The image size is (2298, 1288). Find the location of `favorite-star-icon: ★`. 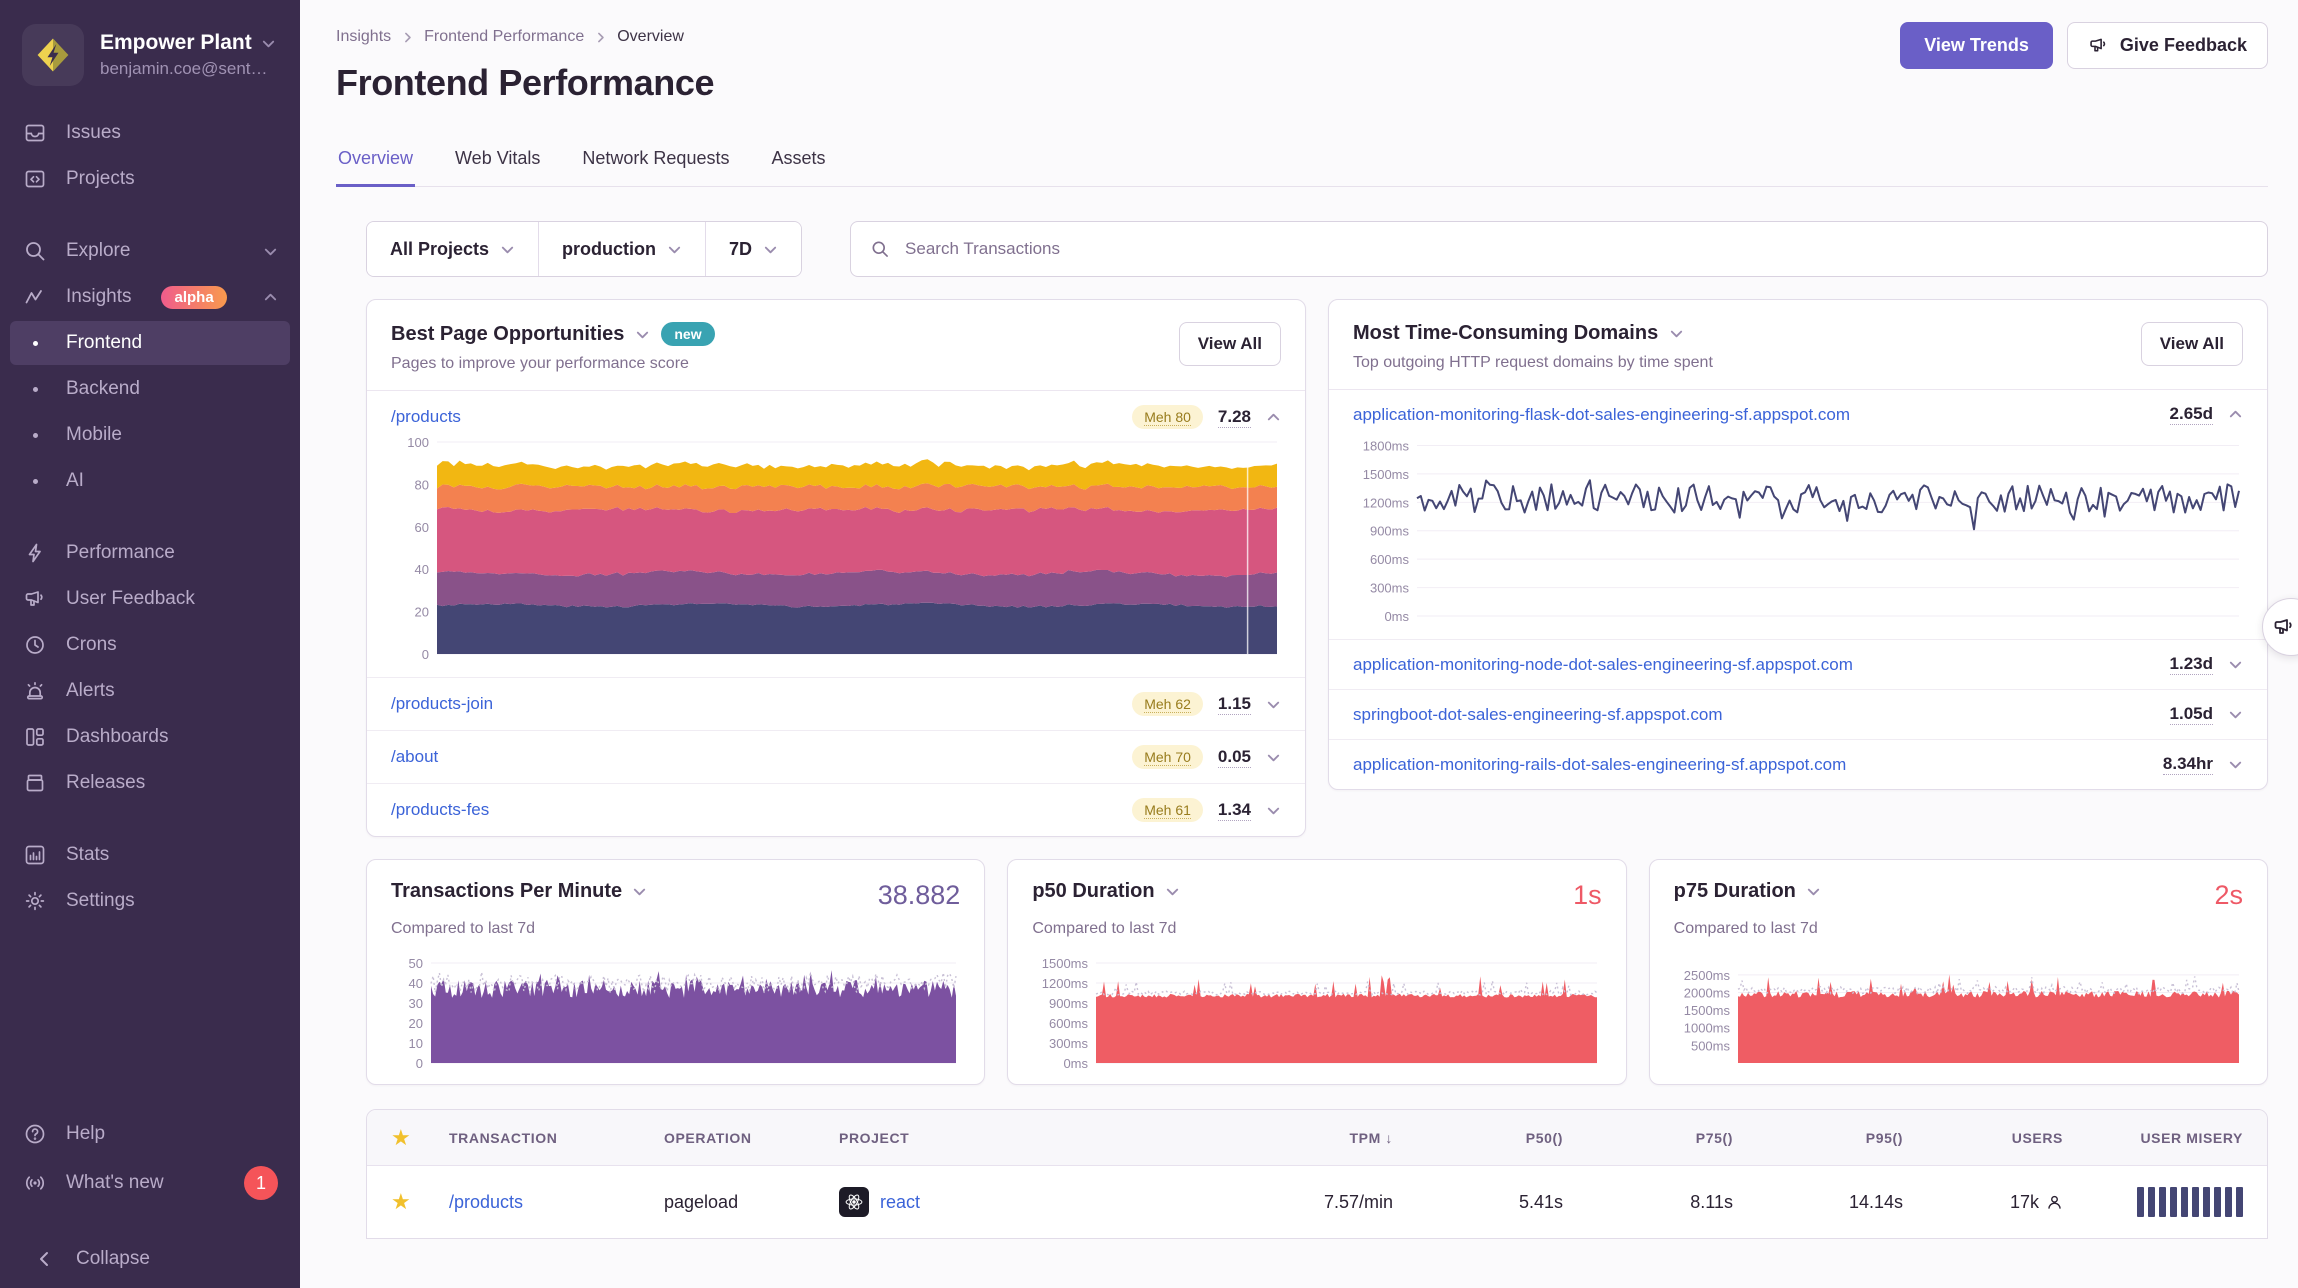

favorite-star-icon: ★ is located at coordinates (401, 1201).